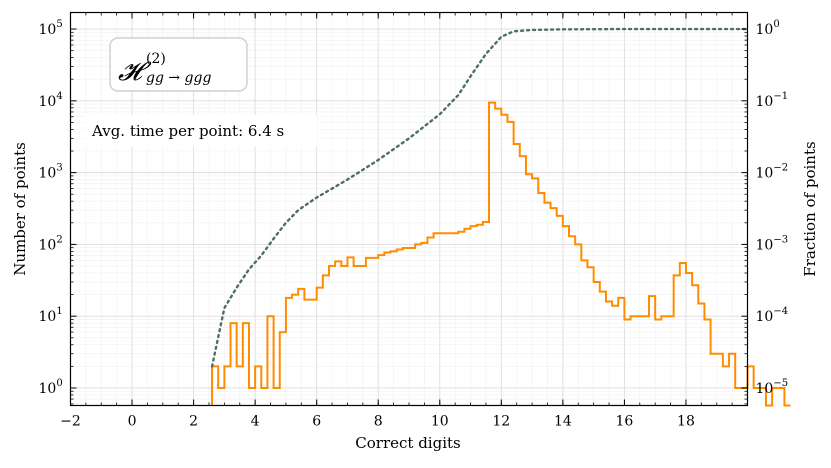 The width and height of the screenshot is (831, 468). Describe the element at coordinates (187, 131) in the screenshot. I see `avg-time-annotation: Avg. time per point: 6.4 s` at that location.